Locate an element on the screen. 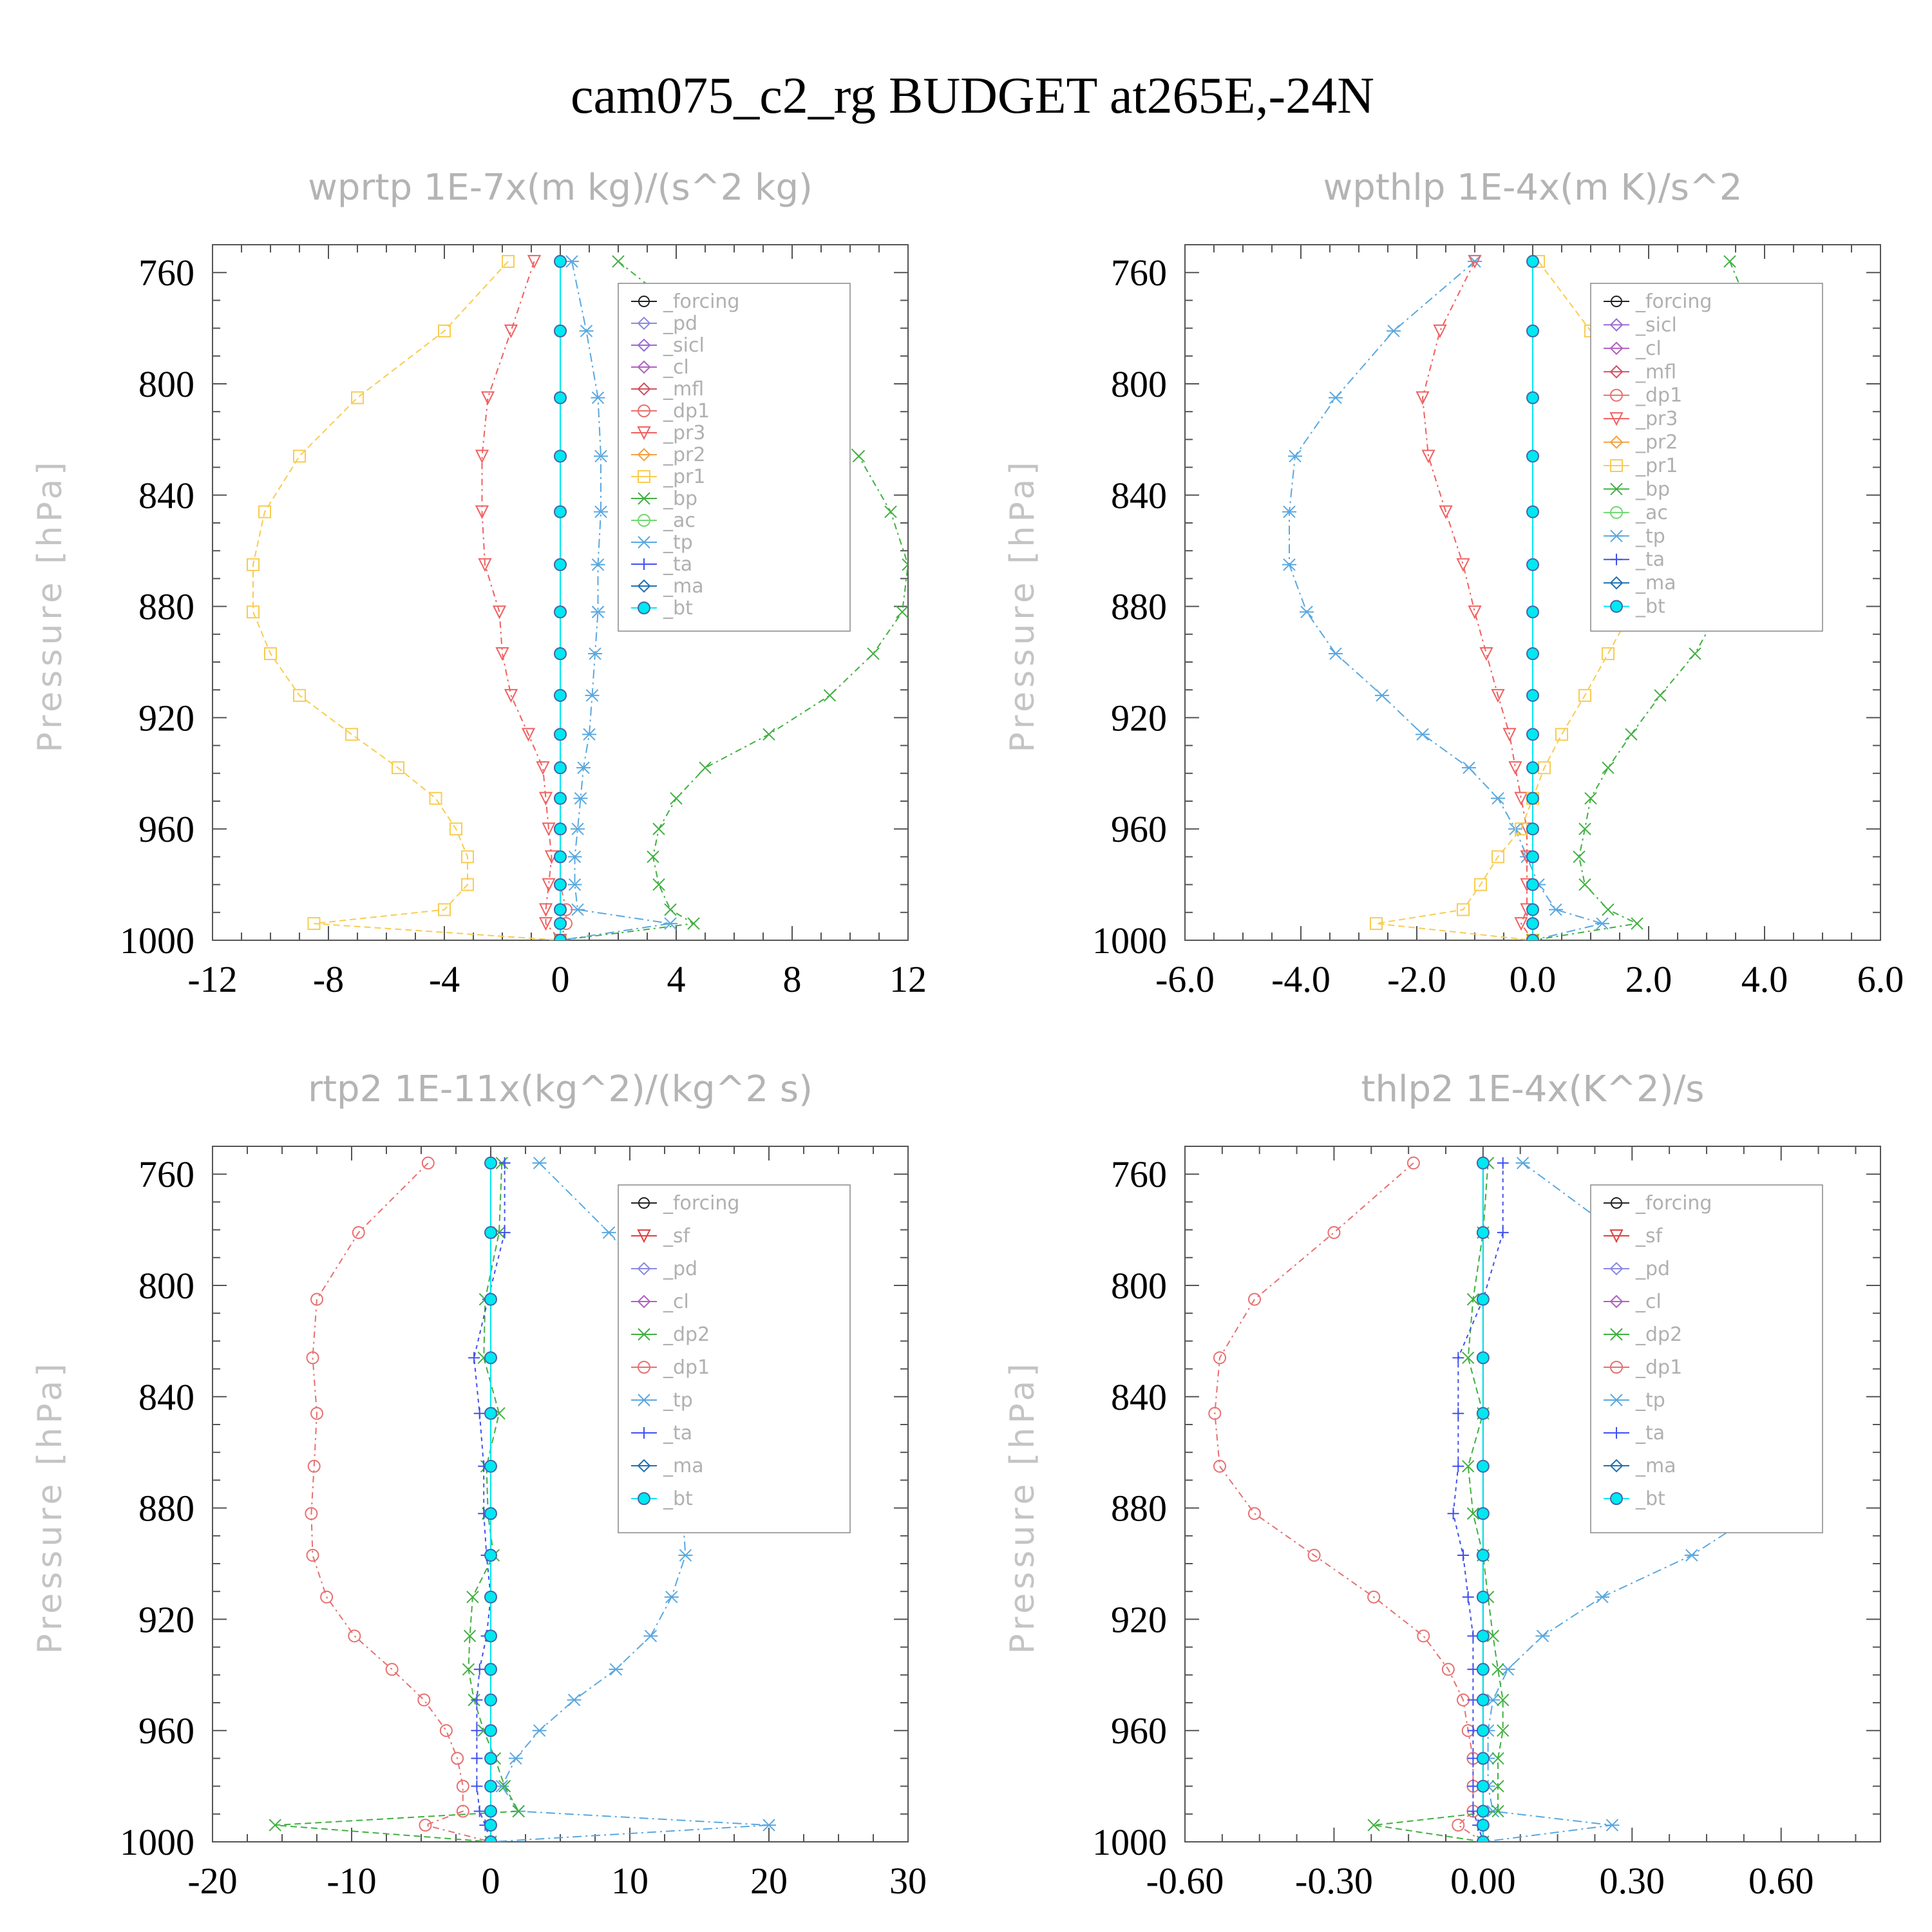 The image size is (1932, 1932). legend-marker-sf is located at coordinates (644, 1236).